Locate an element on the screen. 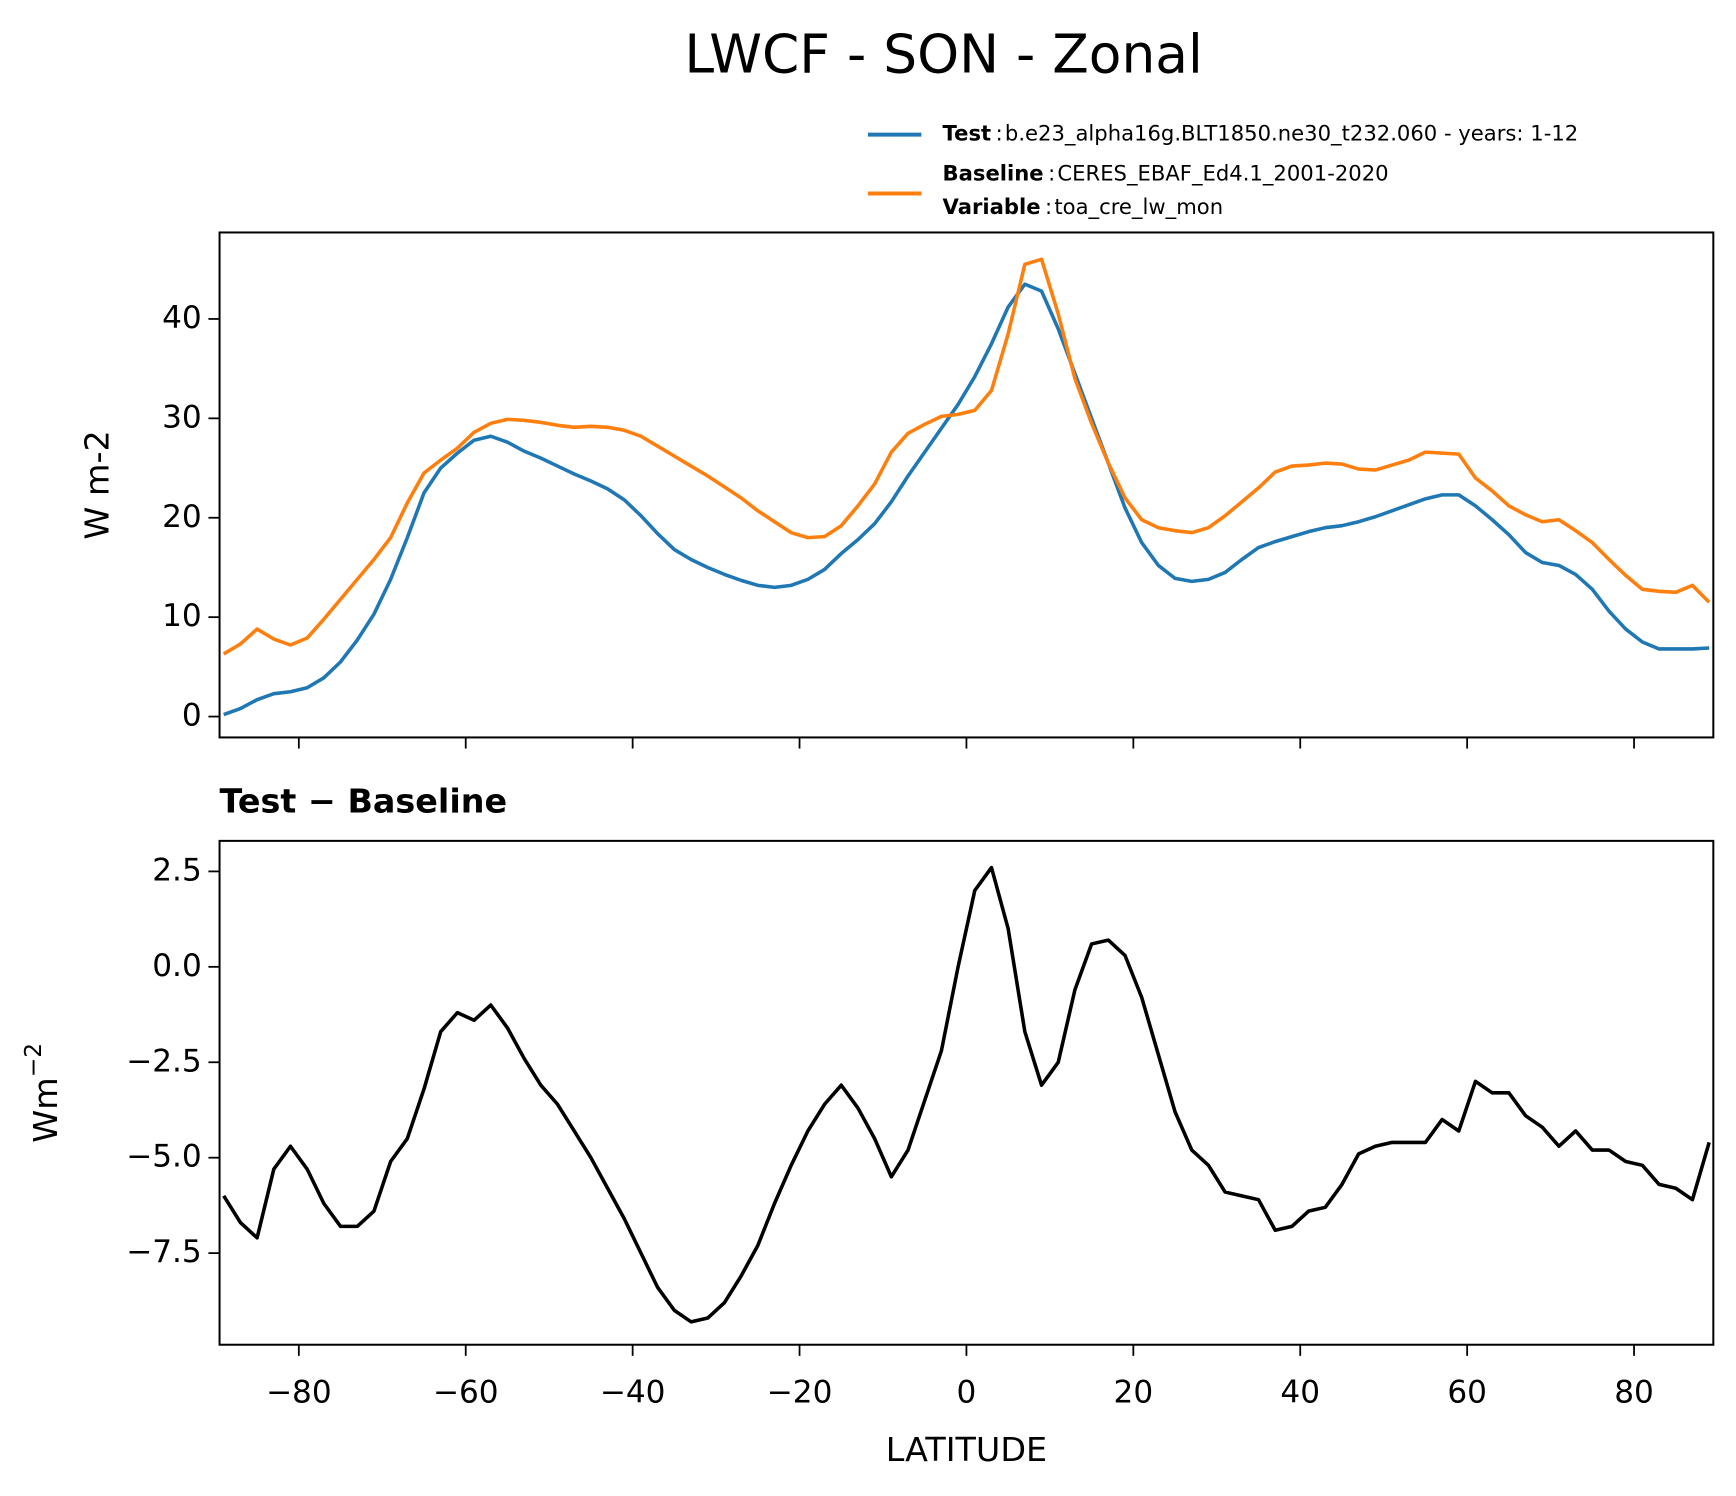 The image size is (1736, 1496). x-axis-label: LATITUDE is located at coordinates (966, 1449).